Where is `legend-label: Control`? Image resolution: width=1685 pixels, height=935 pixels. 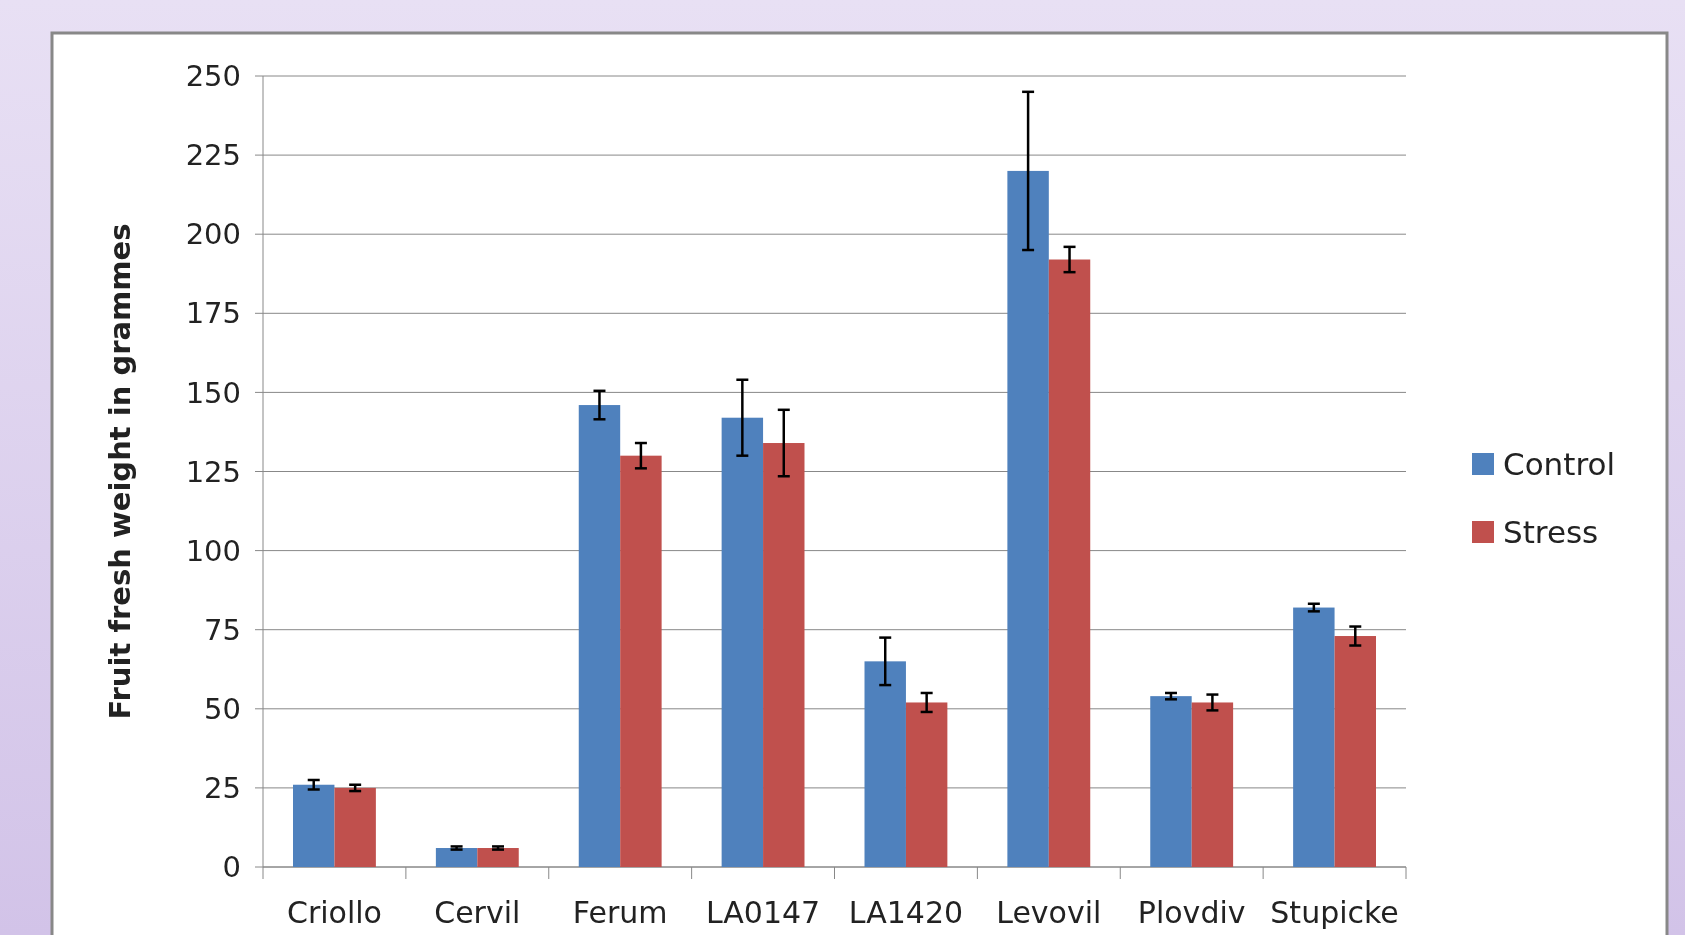
legend-label: Control is located at coordinates (1559, 463).